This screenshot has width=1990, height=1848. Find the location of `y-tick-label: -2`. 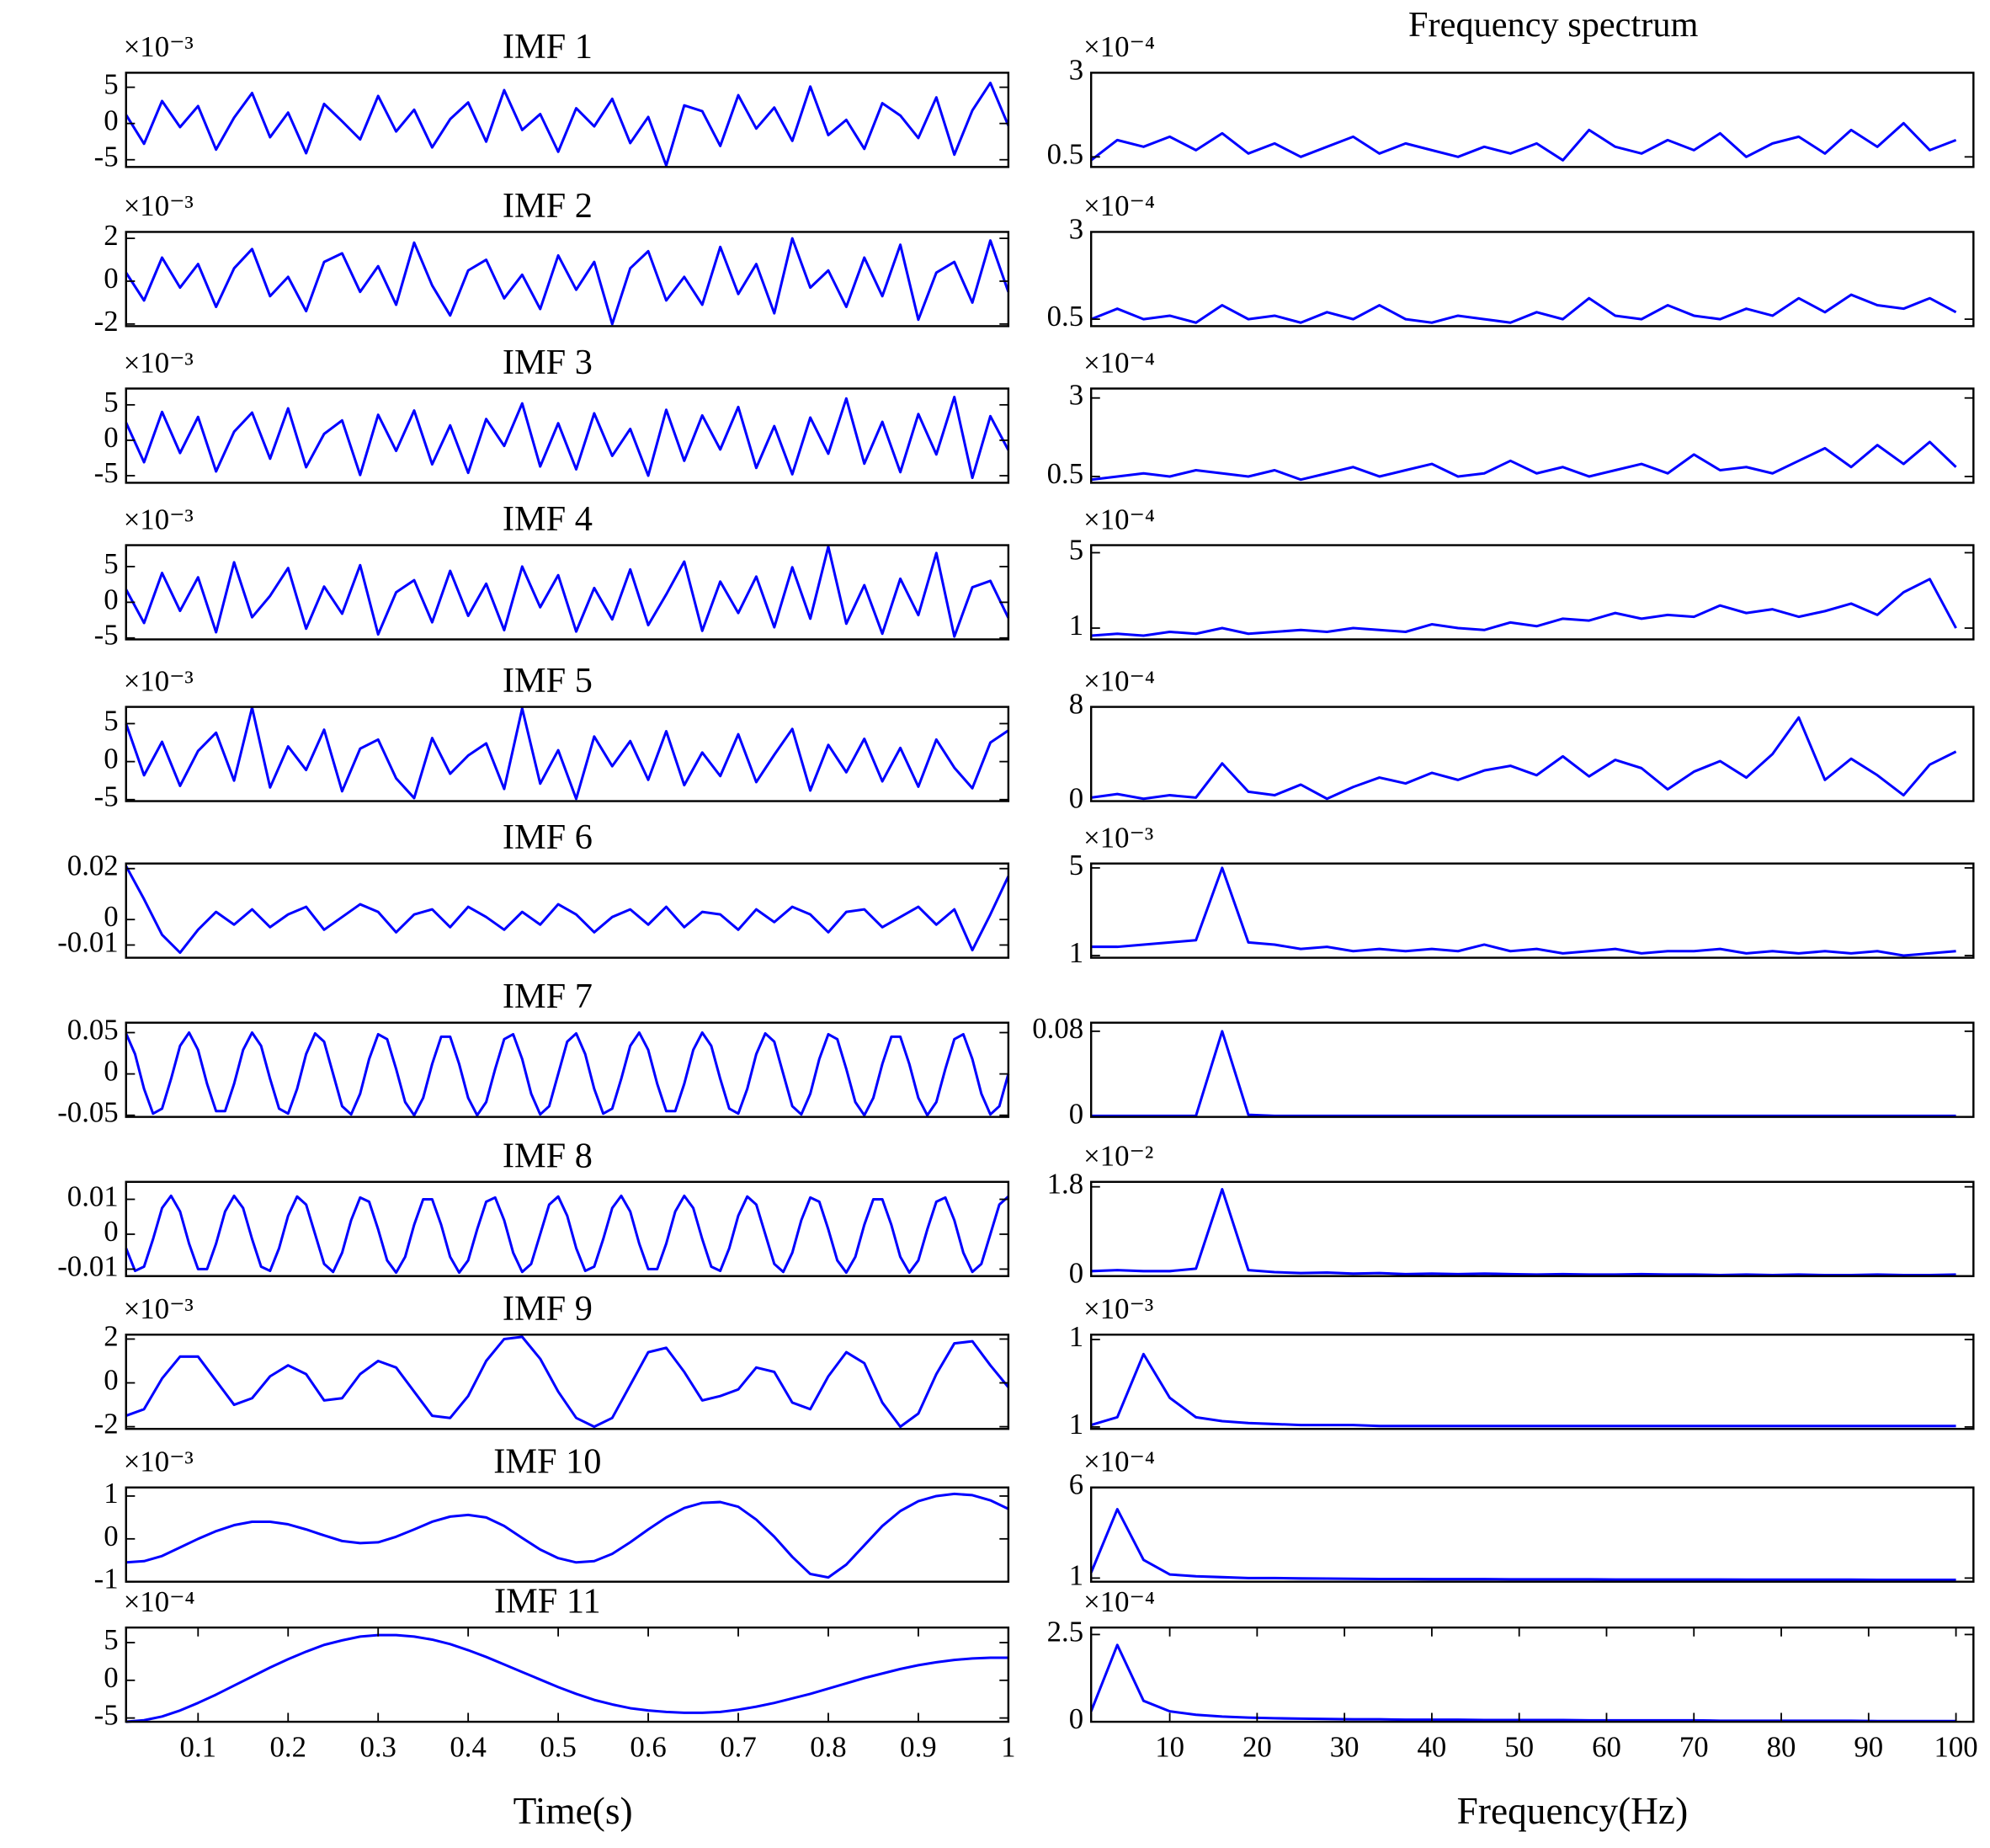

y-tick-label: -2 is located at coordinates (106, 321).